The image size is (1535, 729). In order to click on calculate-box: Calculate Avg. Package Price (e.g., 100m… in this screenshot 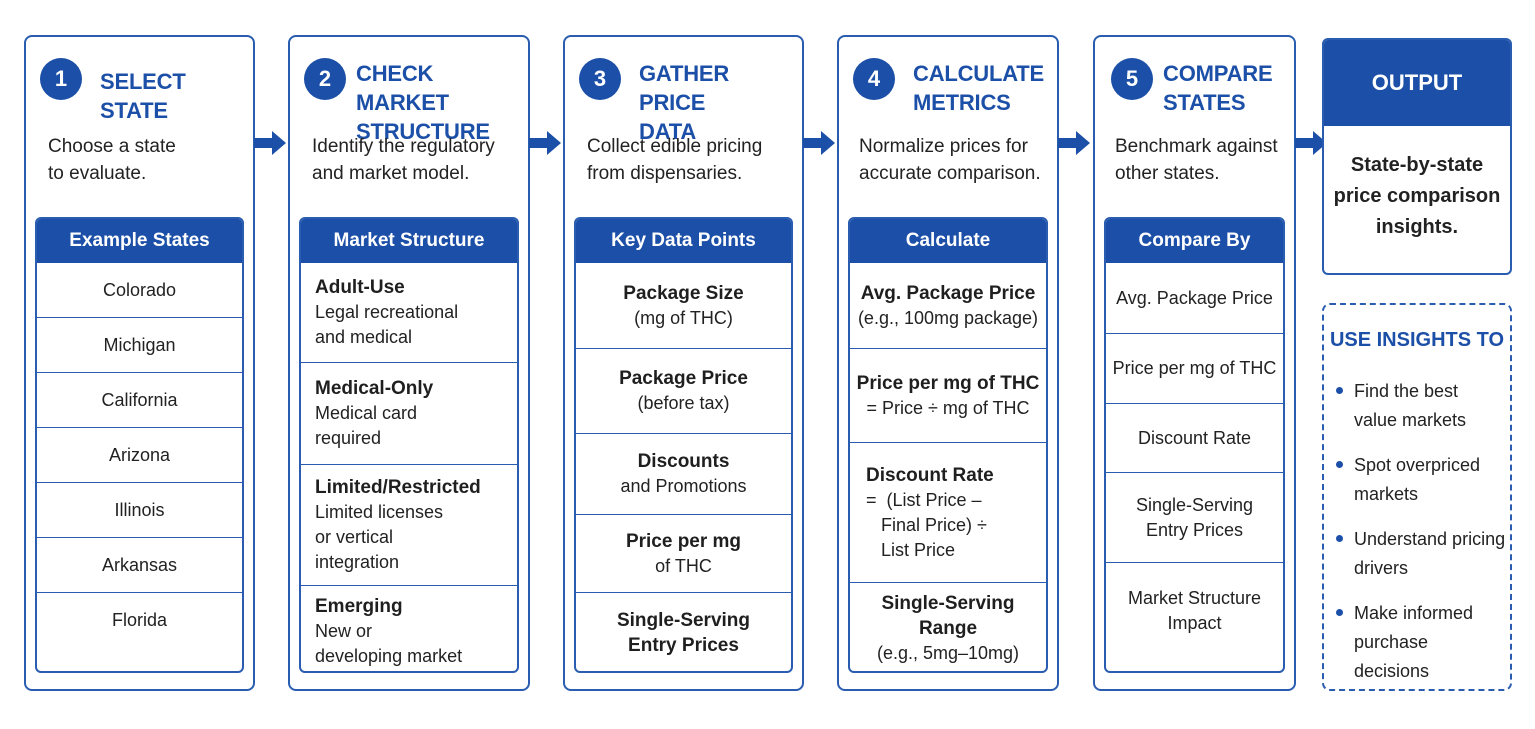, I will do `click(948, 445)`.